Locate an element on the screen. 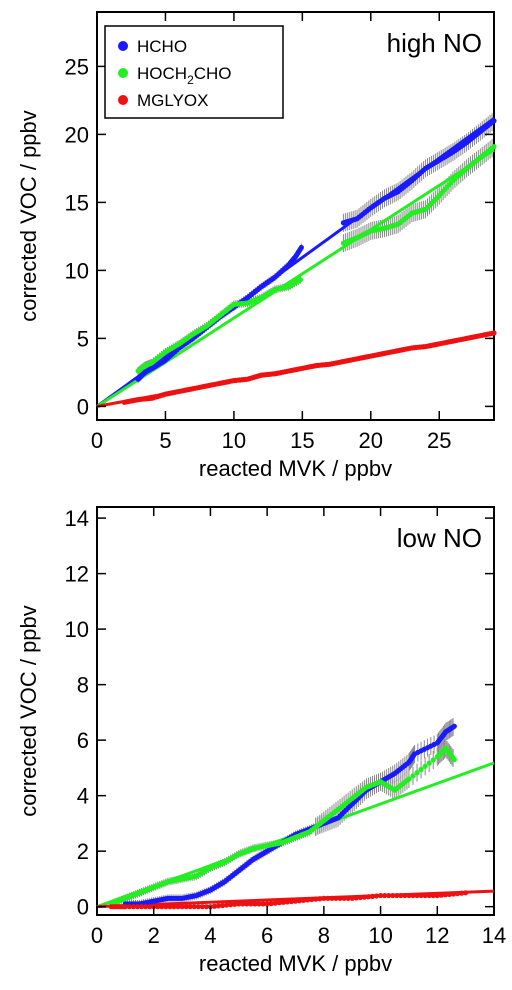  legend-label-hcho: HCHO is located at coordinates (162, 46).